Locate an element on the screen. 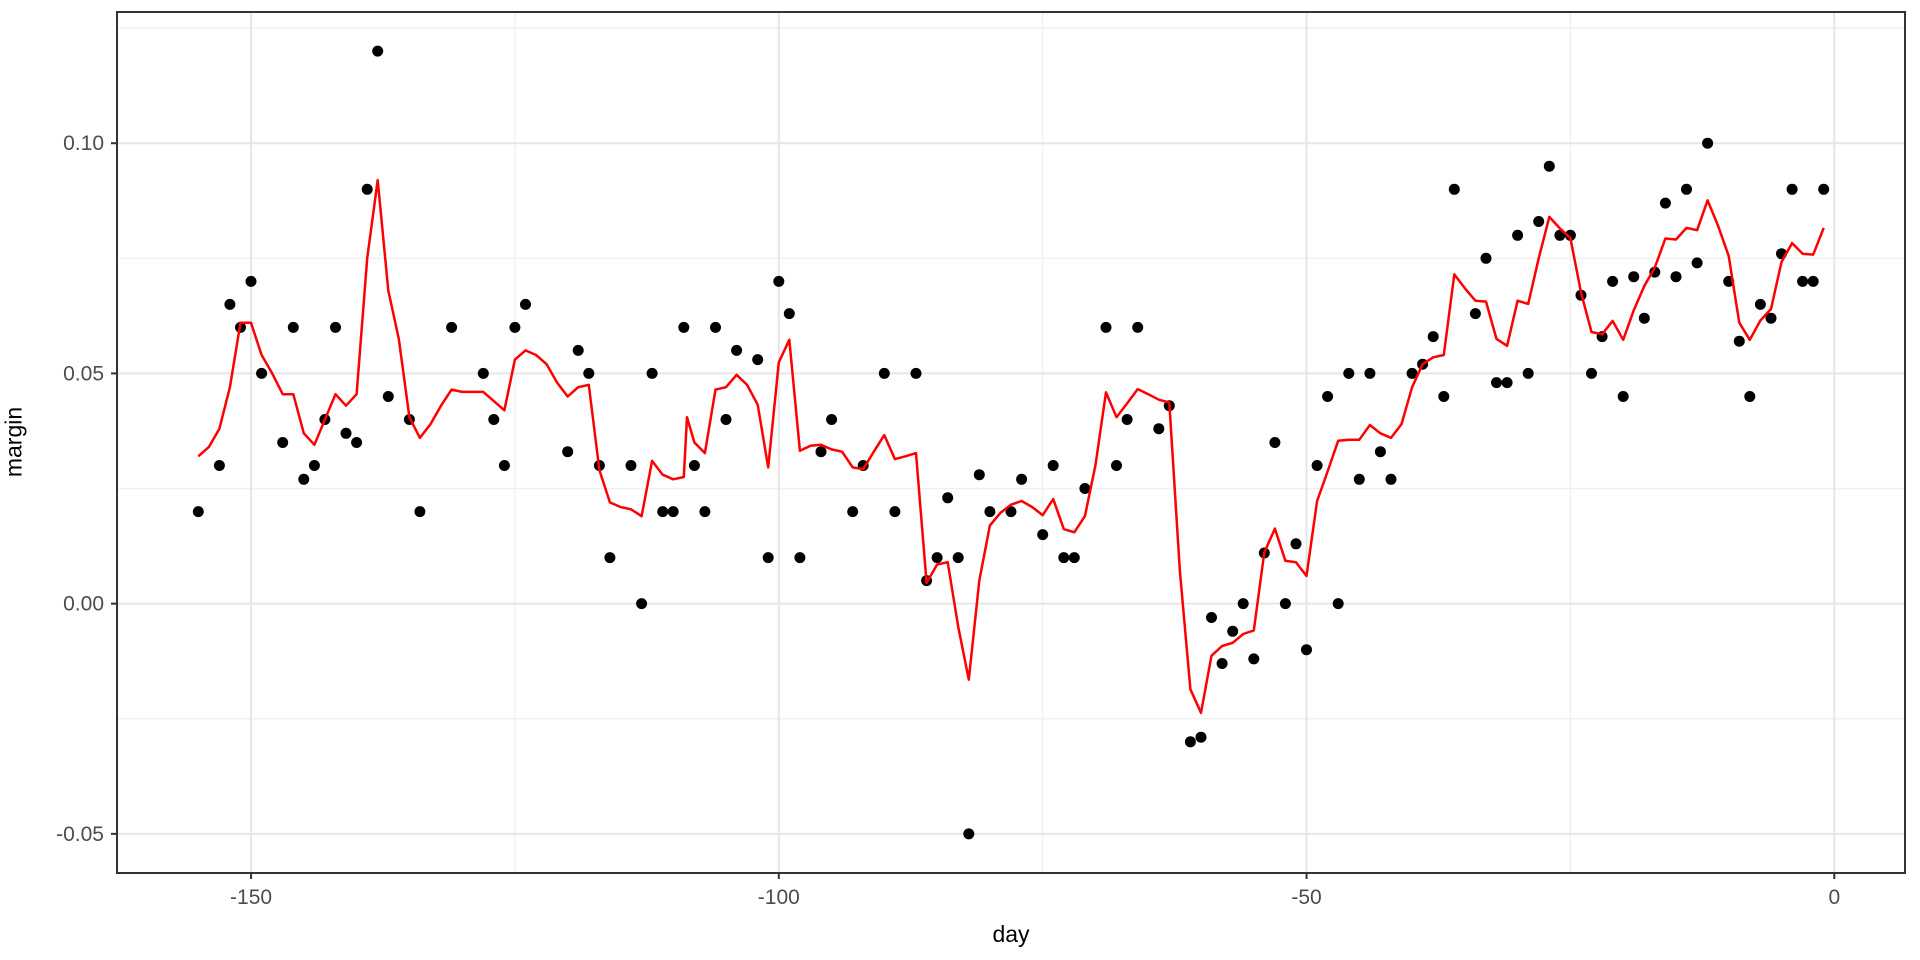 The height and width of the screenshot is (960, 1920). x-tick-label: -150 is located at coordinates (251, 897).